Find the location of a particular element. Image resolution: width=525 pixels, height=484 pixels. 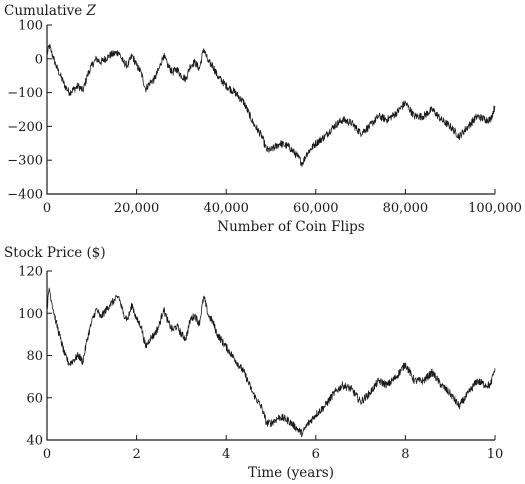

x-axis-title-top: Number of Coin Flips is located at coordinates (291, 227).